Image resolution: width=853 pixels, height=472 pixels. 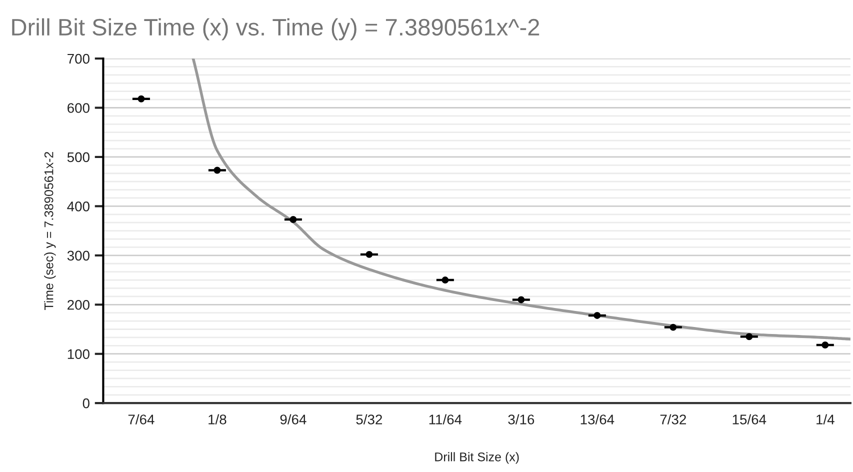 What do you see at coordinates (477, 458) in the screenshot?
I see `x-axis-title: Drill Bit Size (x)` at bounding box center [477, 458].